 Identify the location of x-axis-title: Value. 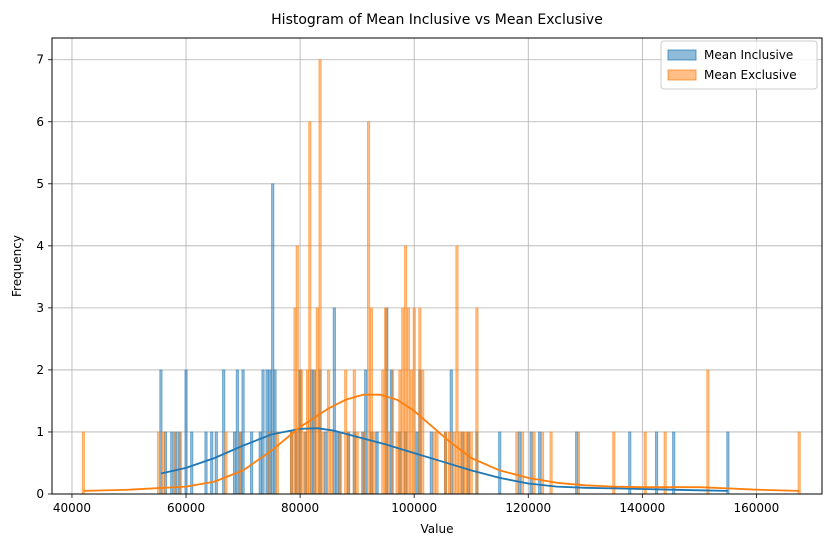
(437, 529).